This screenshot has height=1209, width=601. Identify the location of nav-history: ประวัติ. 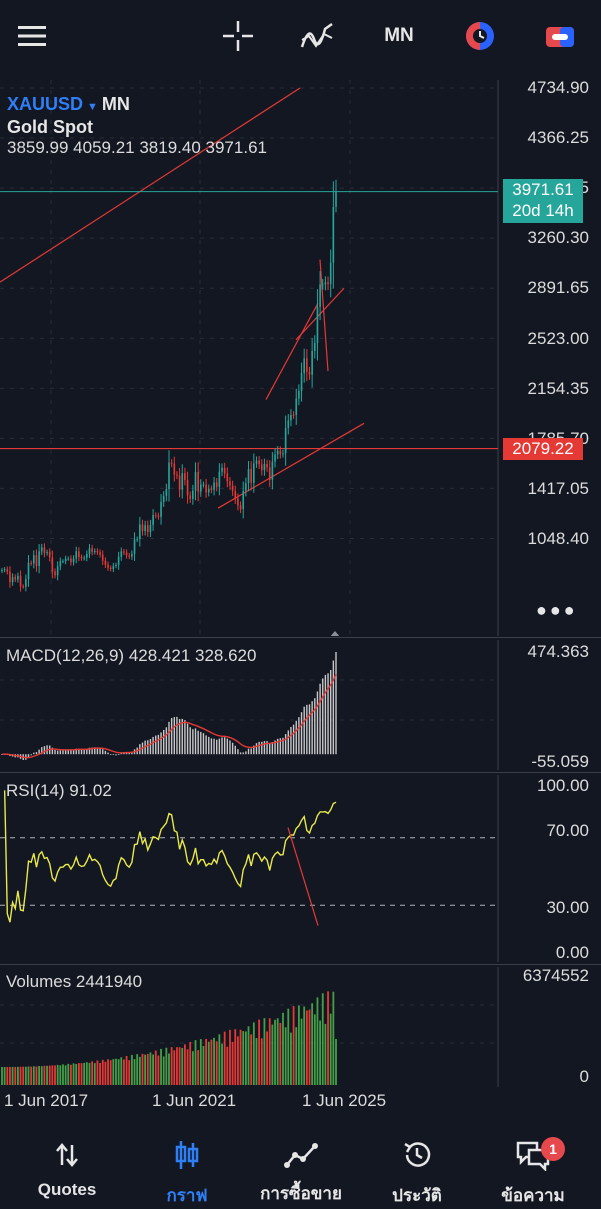
(417, 1165).